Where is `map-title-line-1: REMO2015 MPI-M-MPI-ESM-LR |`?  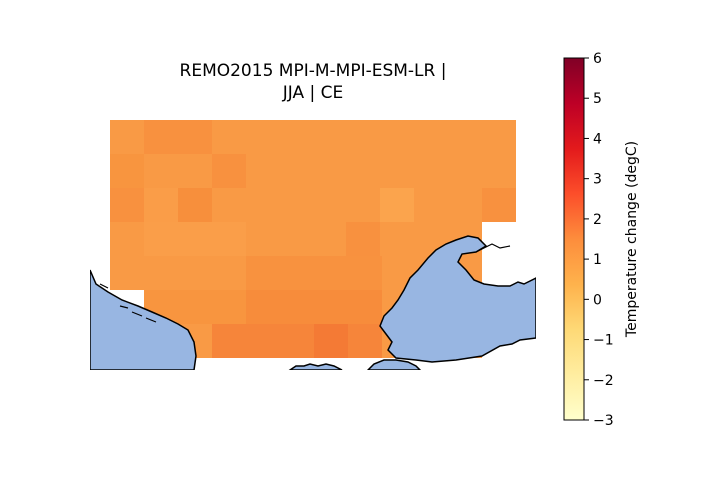
map-title-line-1: REMO2015 MPI-M-MPI-ESM-LR | is located at coordinates (313, 71).